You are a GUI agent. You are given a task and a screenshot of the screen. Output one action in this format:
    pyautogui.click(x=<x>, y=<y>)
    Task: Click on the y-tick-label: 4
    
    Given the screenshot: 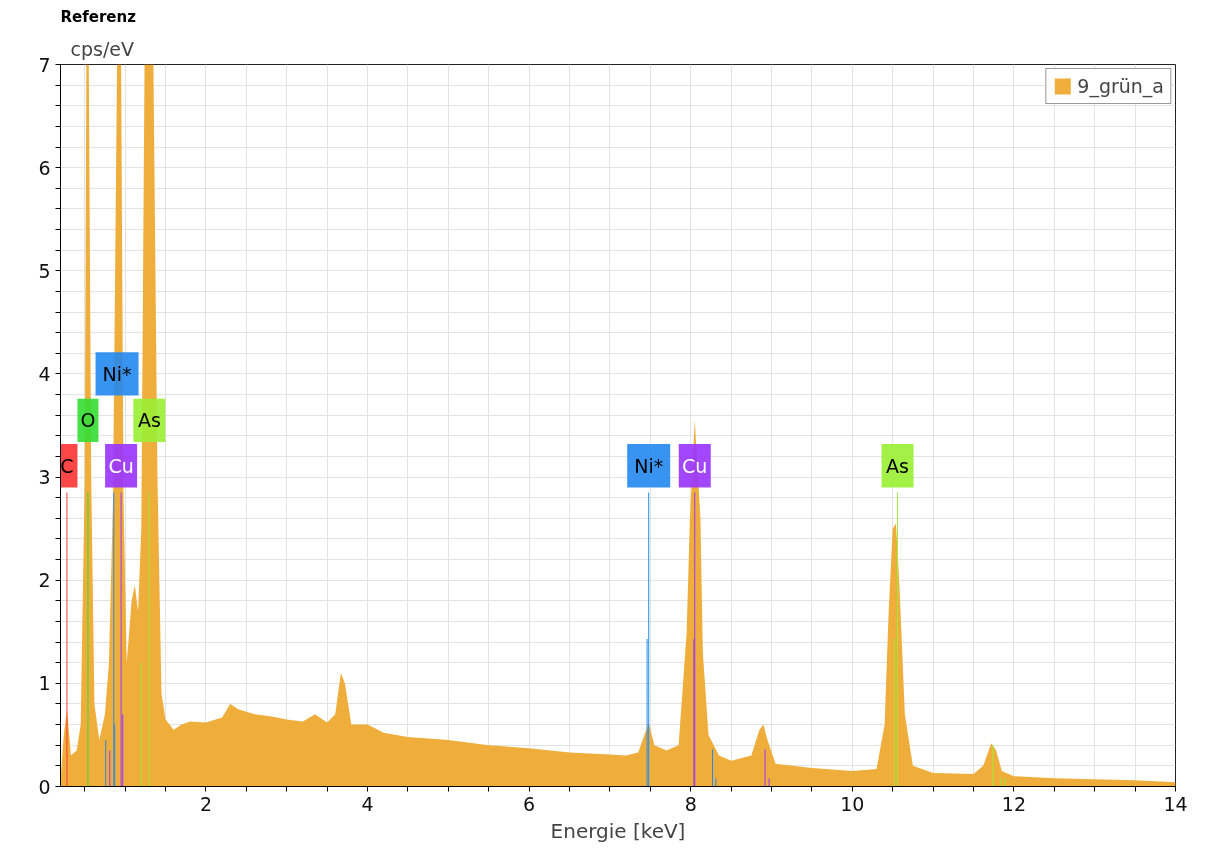 What is the action you would take?
    pyautogui.click(x=44, y=373)
    